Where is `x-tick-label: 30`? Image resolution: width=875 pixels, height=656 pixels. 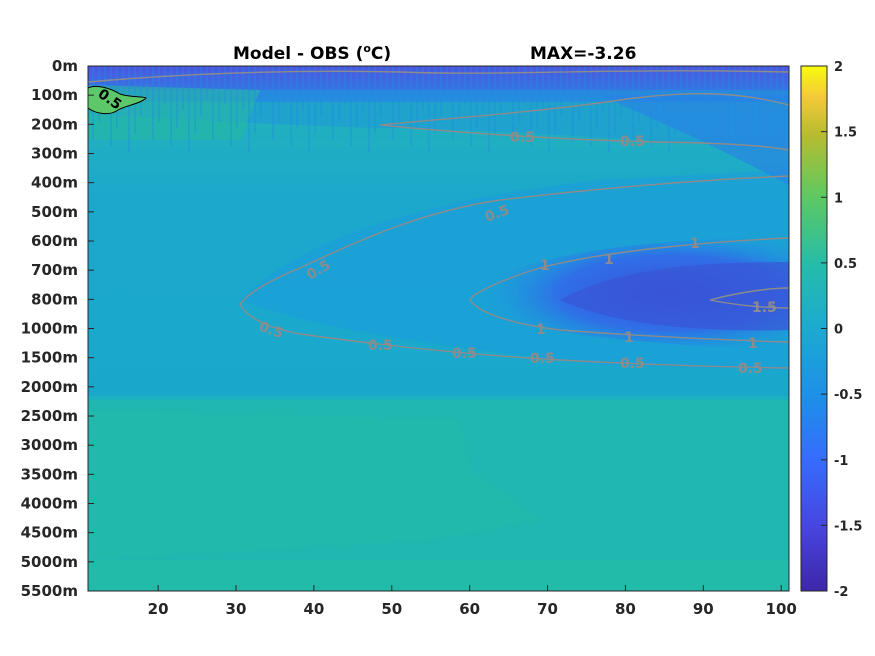
x-tick-label: 30 is located at coordinates (236, 609).